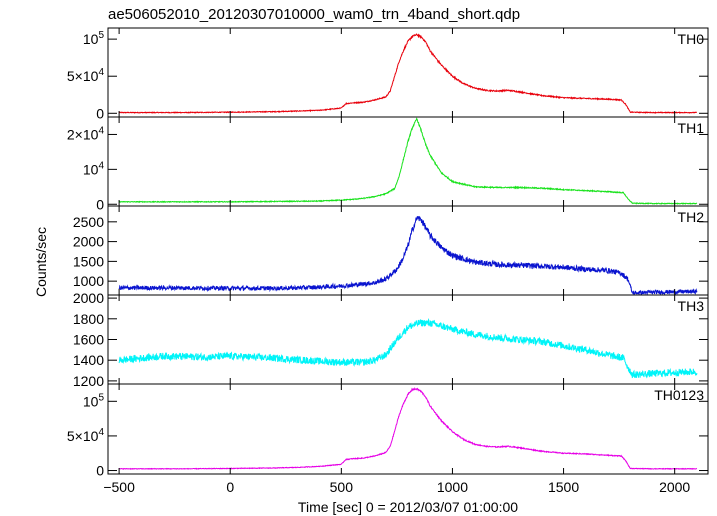 Image resolution: width=717 pixels, height=516 pixels. Describe the element at coordinates (88, 222) in the screenshot. I see `y-tick-label: 2500` at that location.